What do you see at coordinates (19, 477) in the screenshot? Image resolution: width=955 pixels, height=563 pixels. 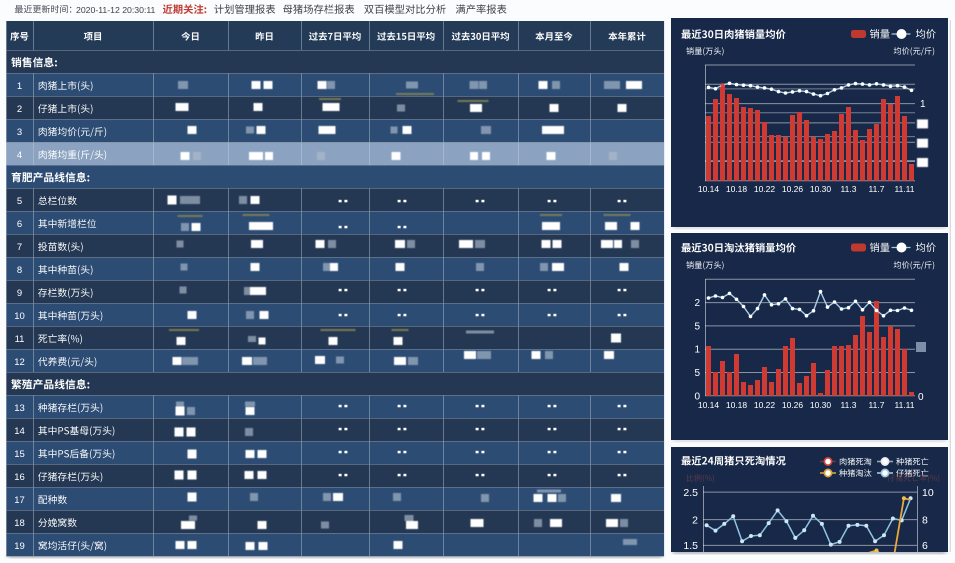 I see `svg-text: 16` at bounding box center [19, 477].